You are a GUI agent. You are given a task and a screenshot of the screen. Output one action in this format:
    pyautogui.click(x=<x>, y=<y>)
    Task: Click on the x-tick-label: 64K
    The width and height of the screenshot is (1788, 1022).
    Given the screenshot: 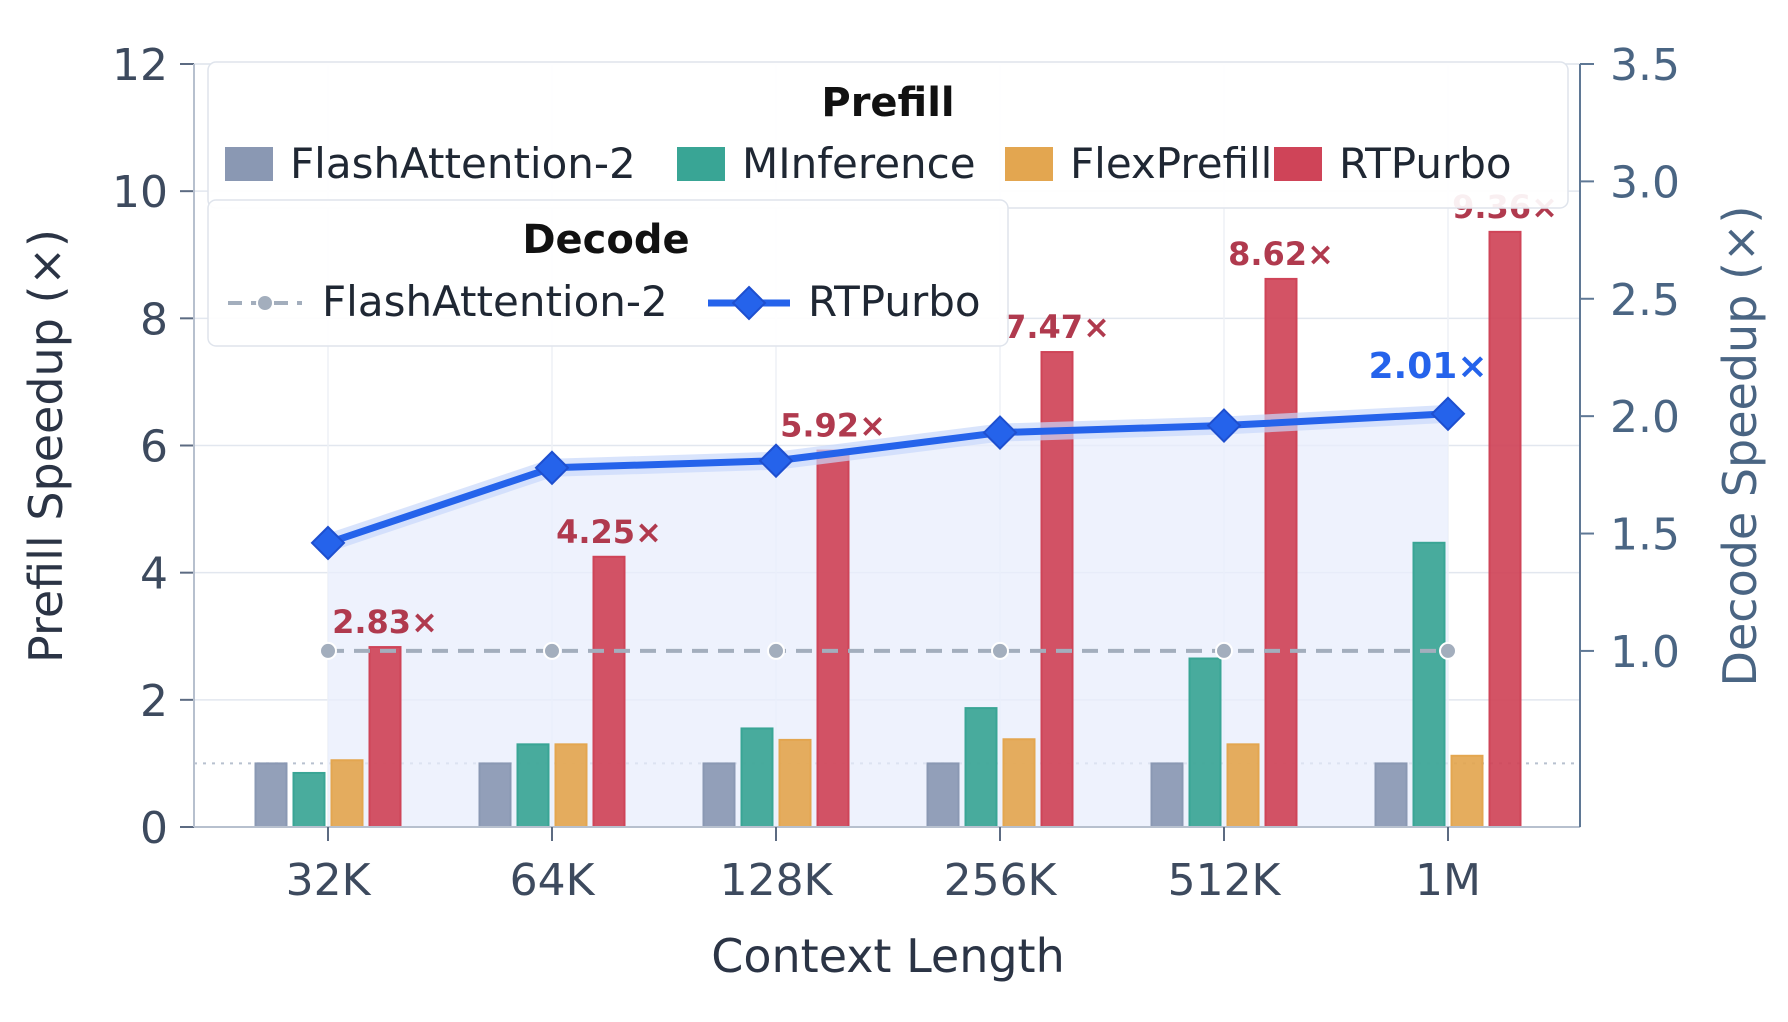 What is the action you would take?
    pyautogui.click(x=553, y=880)
    